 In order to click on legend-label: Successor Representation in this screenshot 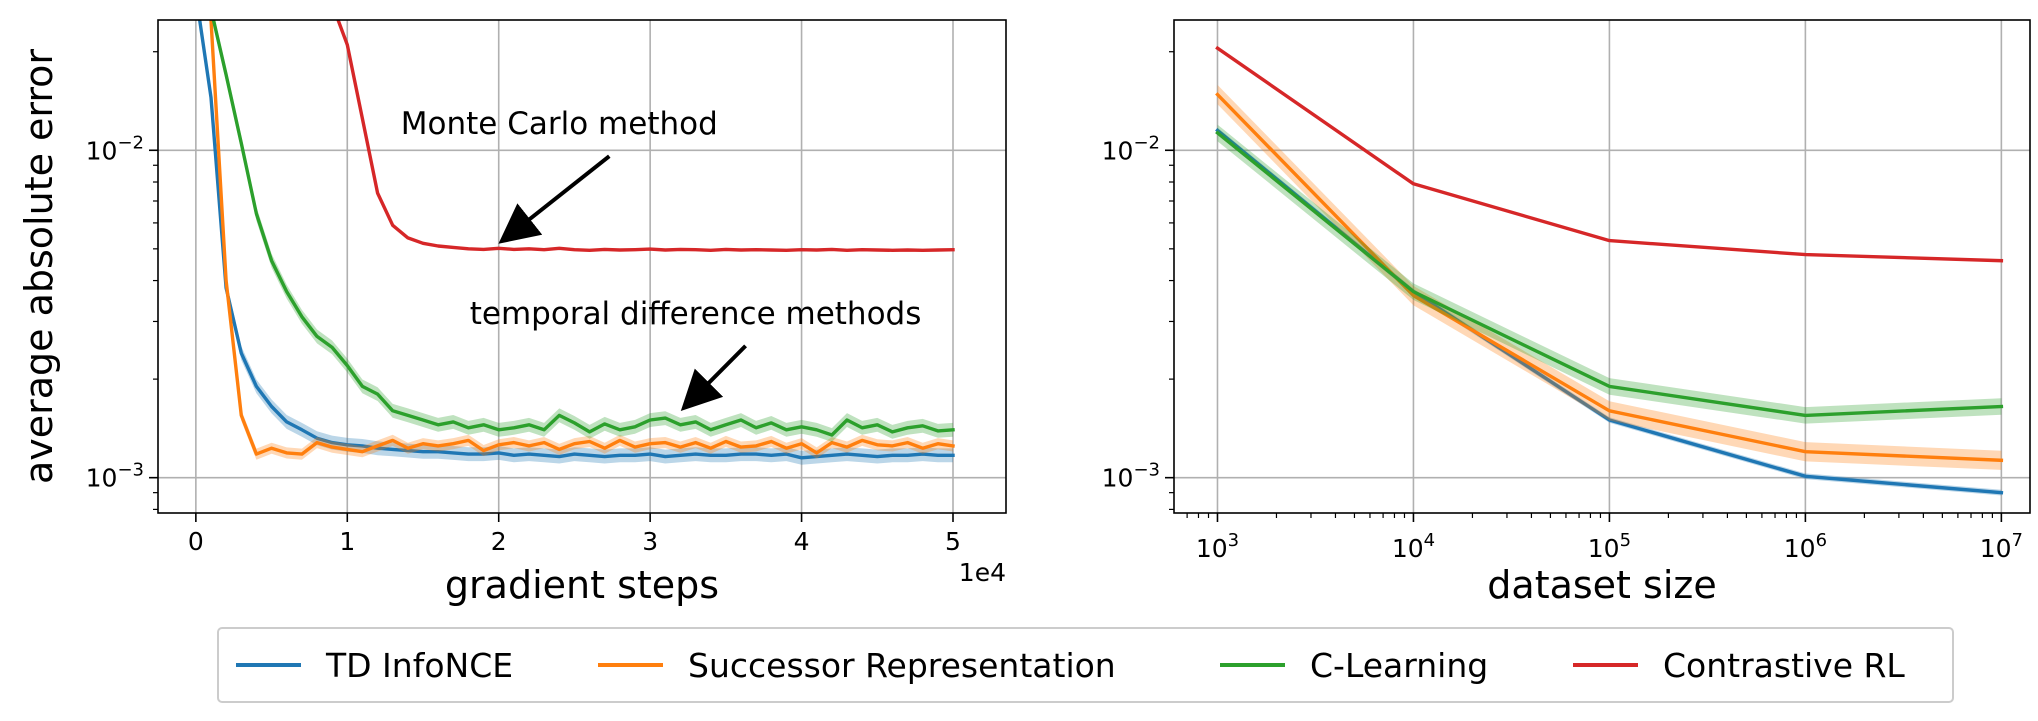, I will do `click(902, 665)`.